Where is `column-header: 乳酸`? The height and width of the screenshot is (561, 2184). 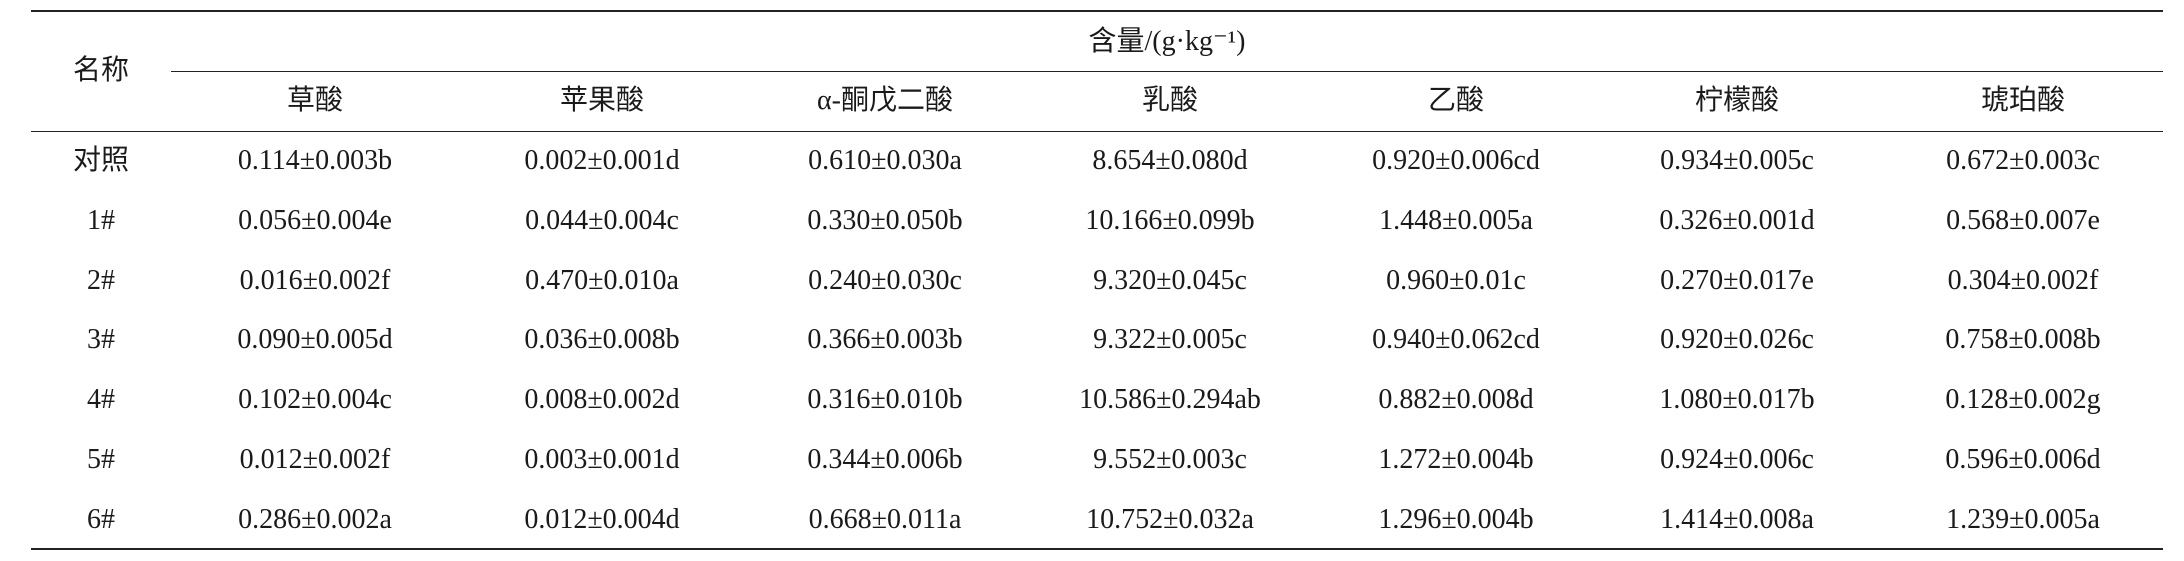 column-header: 乳酸 is located at coordinates (1170, 100).